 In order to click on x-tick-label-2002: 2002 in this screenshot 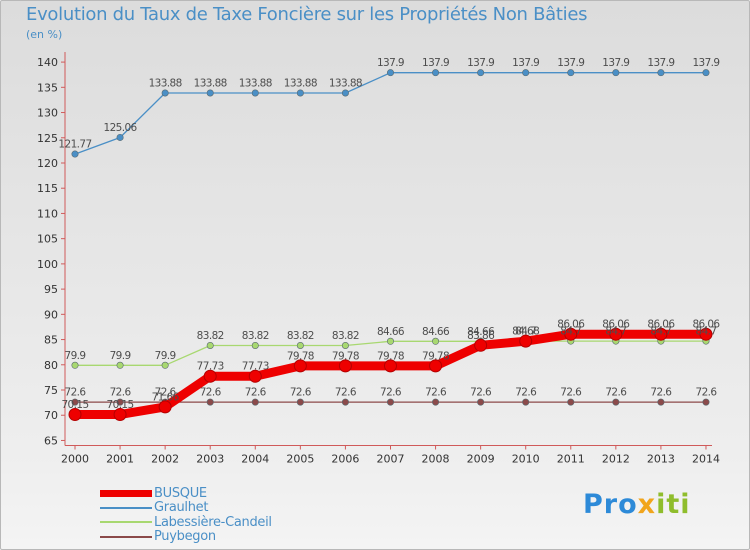, I will do `click(165, 459)`.